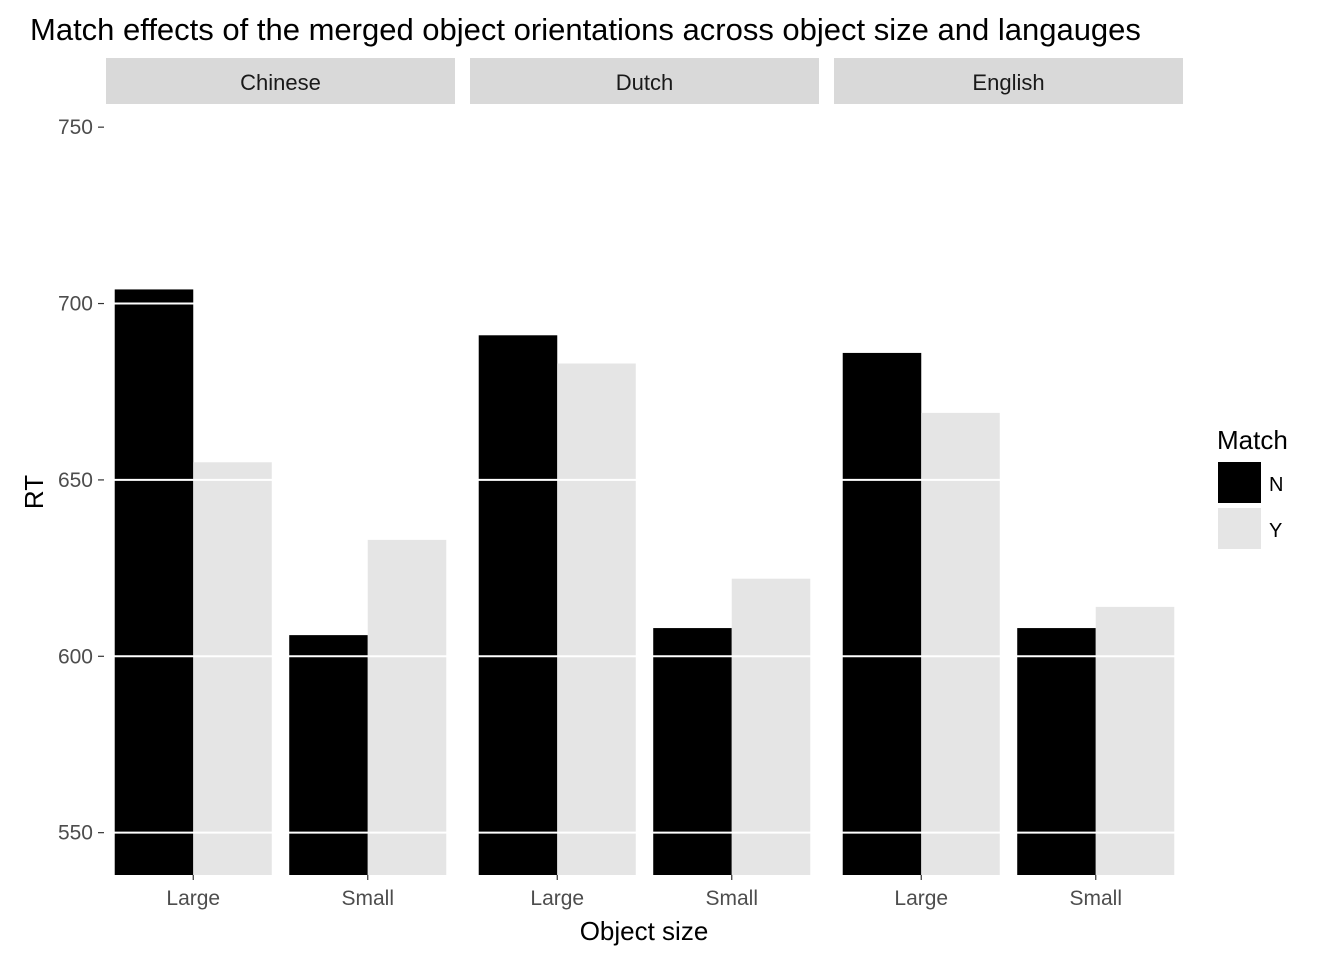 The image size is (1344, 960). Describe the element at coordinates (1239, 528) in the screenshot. I see `legend-key-y` at that location.